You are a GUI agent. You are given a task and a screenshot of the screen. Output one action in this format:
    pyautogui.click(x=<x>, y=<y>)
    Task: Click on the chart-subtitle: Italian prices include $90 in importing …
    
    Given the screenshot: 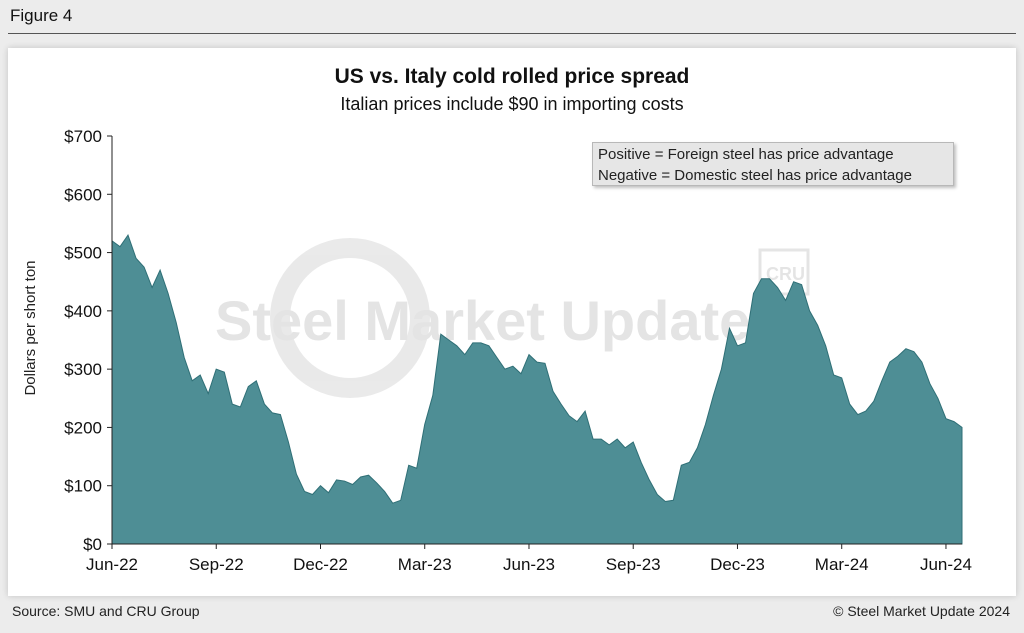 What is the action you would take?
    pyautogui.click(x=511, y=104)
    